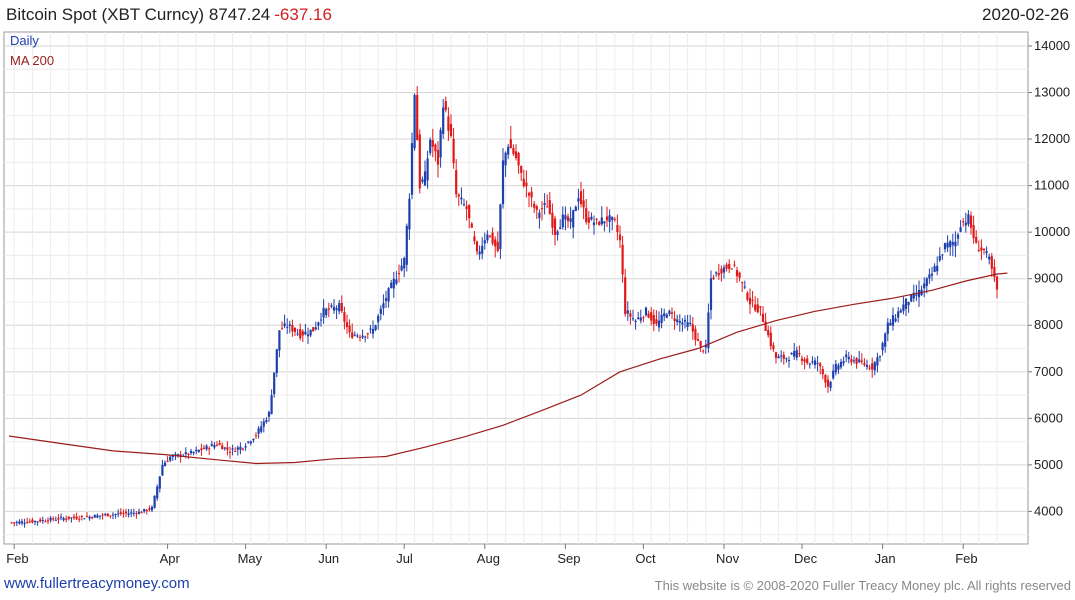  What do you see at coordinates (1048, 417) in the screenshot?
I see `y-tick-label: 6000` at bounding box center [1048, 417].